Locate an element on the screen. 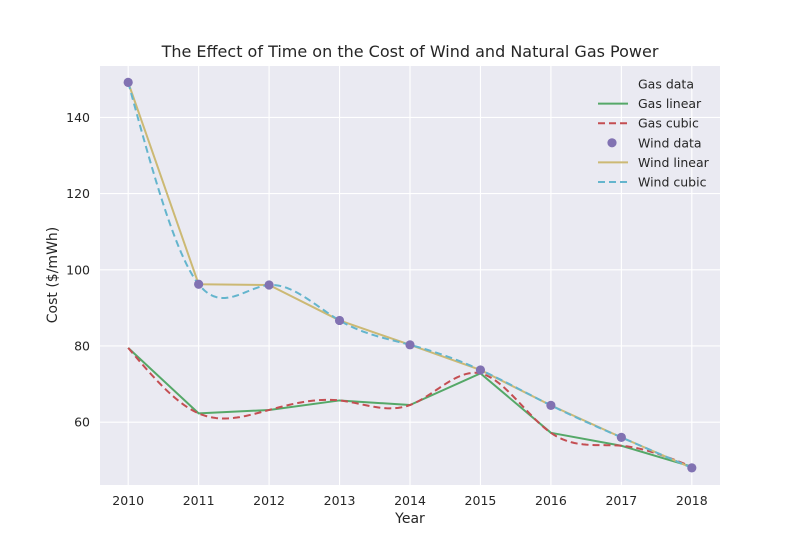 This screenshot has height=546, width=800. y-tick-label: 60 is located at coordinates (82, 422).